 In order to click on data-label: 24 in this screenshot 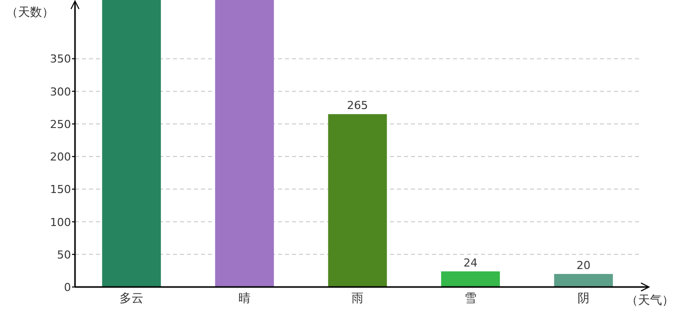, I will do `click(471, 263)`.